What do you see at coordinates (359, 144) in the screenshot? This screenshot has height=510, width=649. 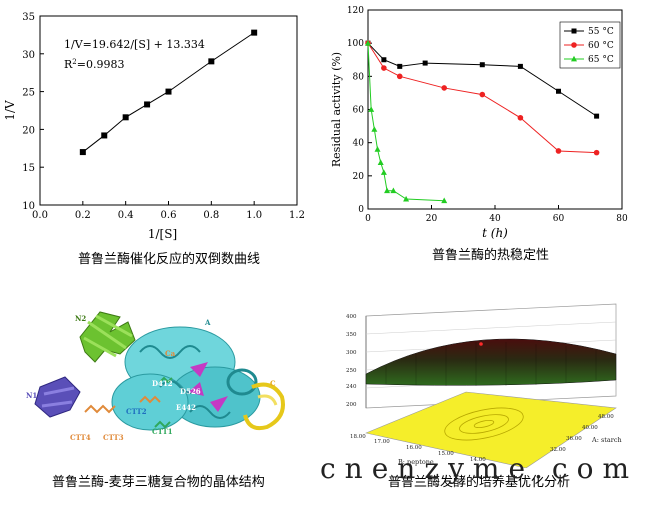 I see `y-tick-label: 40` at bounding box center [359, 144].